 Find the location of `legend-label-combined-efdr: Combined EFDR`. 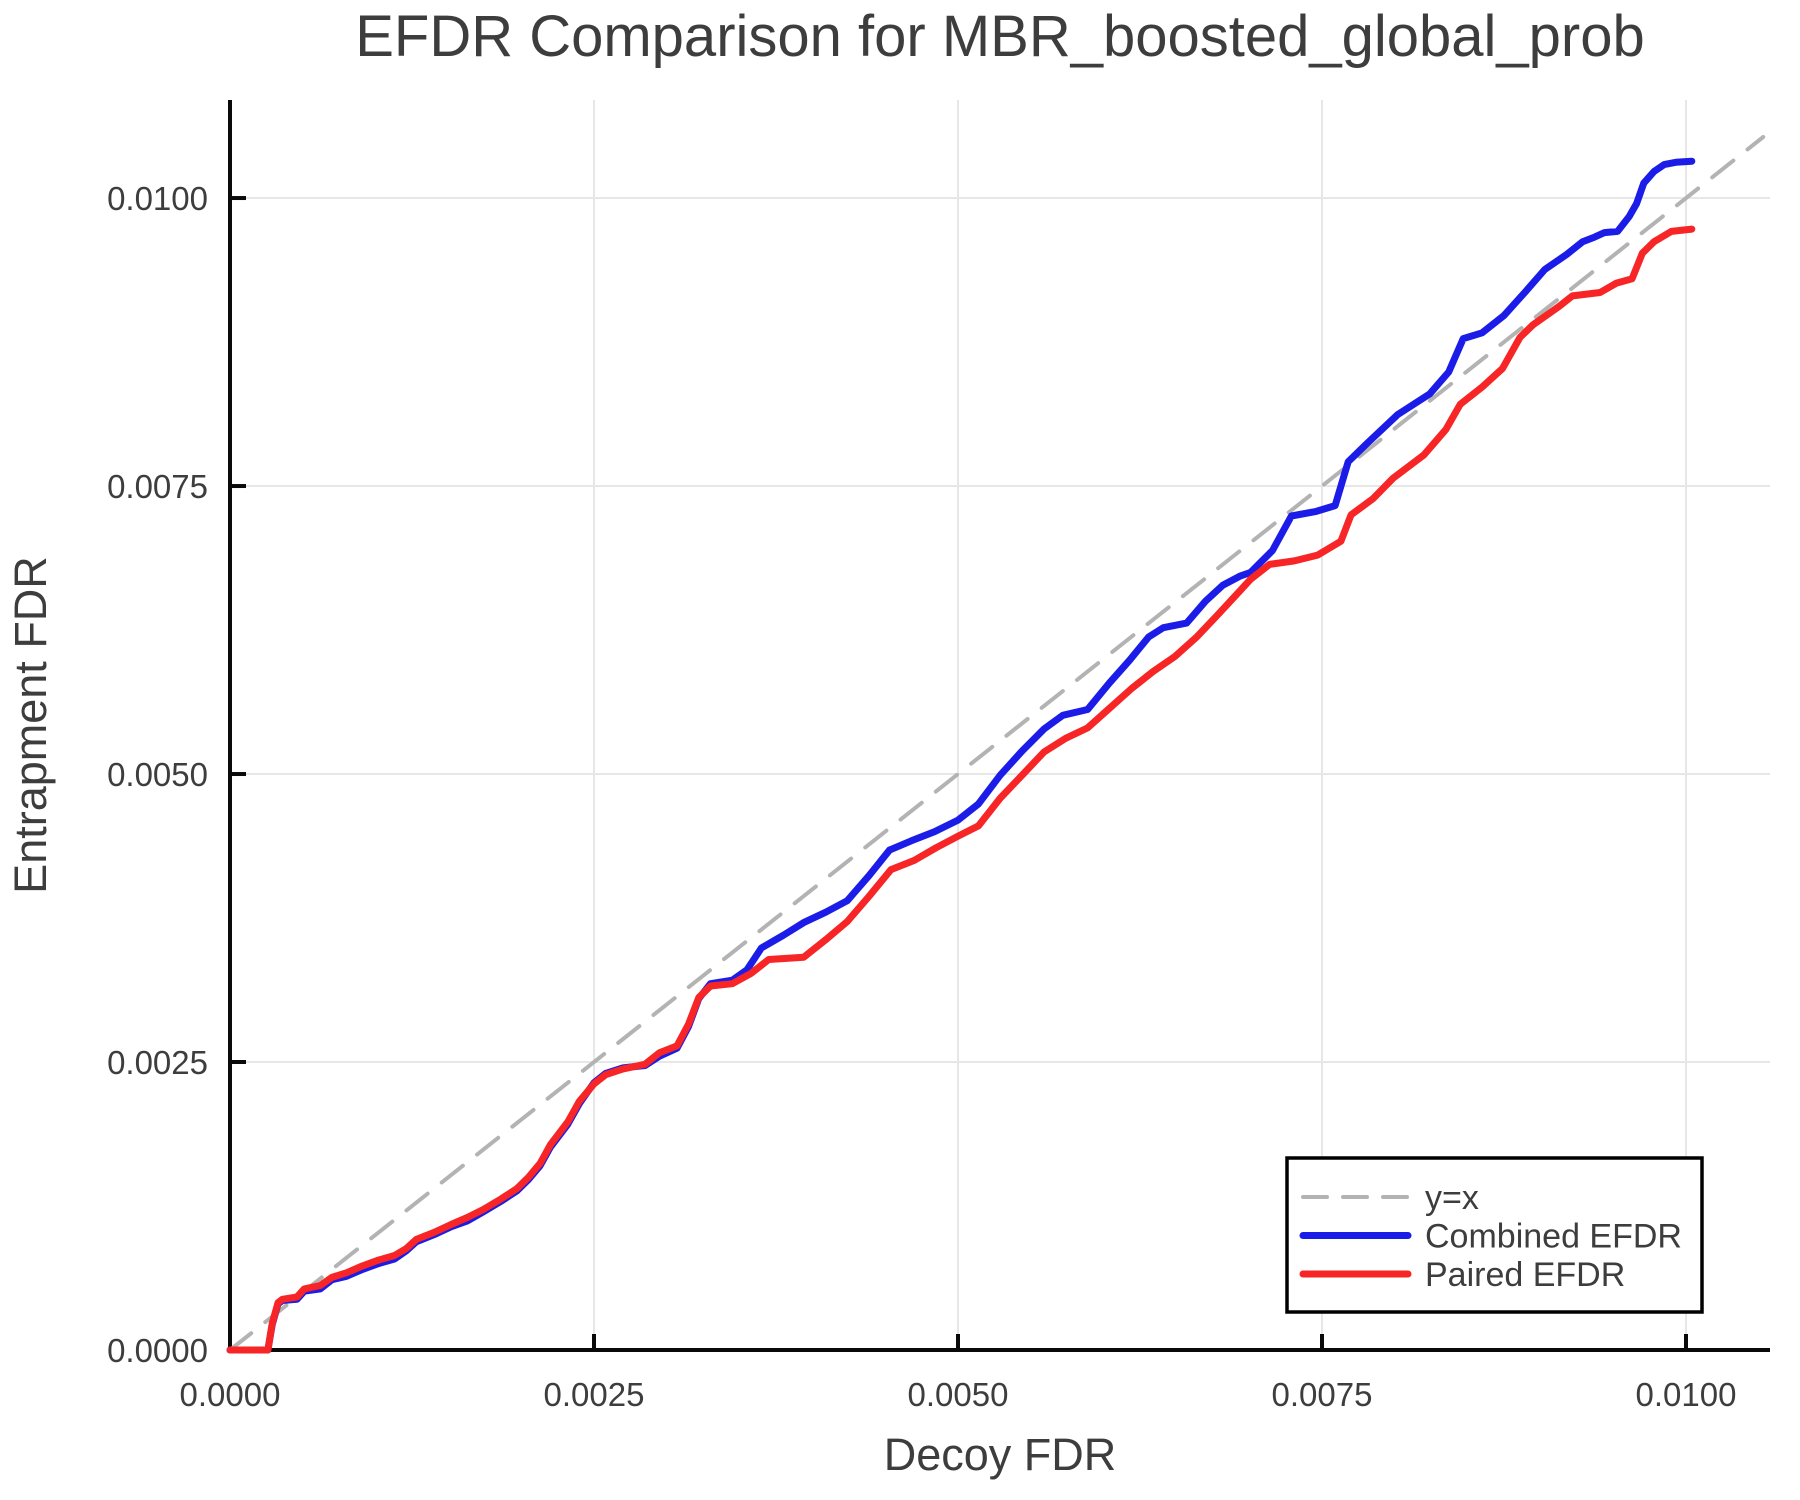

legend-label-combined-efdr: Combined EFDR is located at coordinates (1553, 1237).